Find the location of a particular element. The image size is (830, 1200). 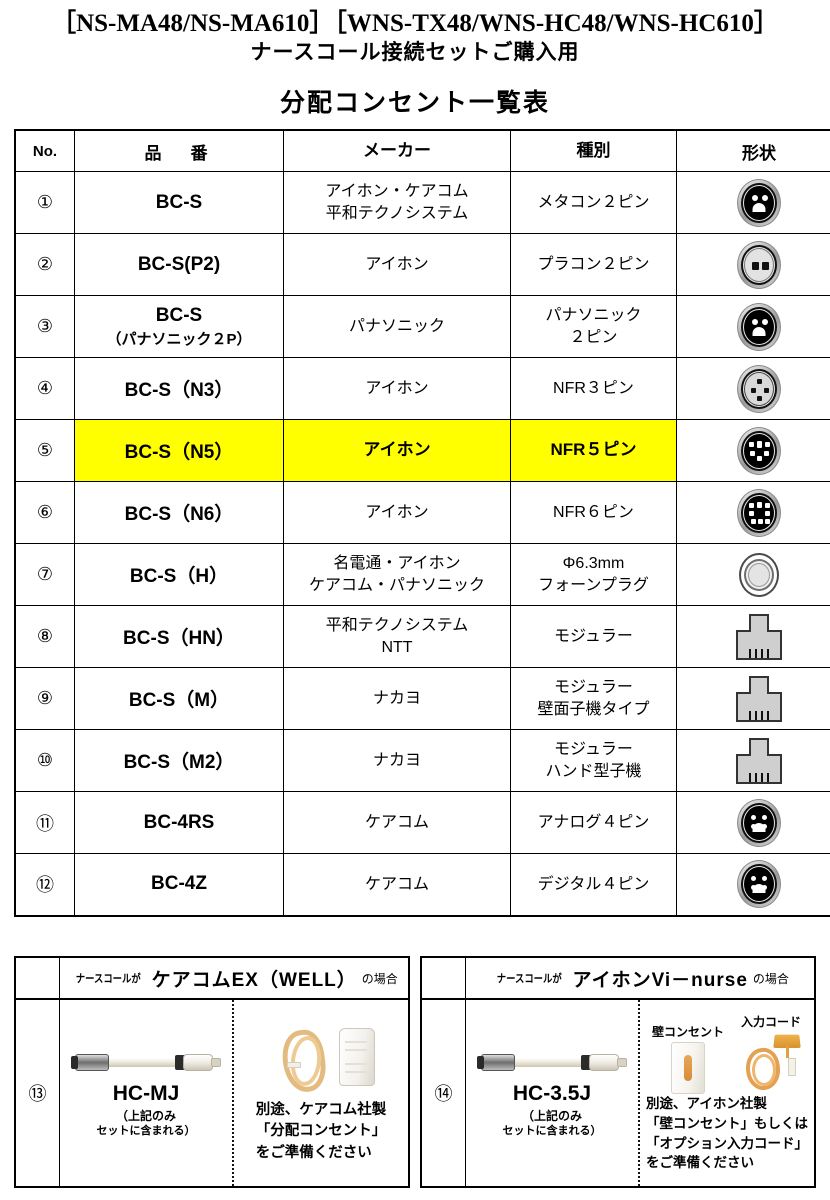

connector-4pin-black-icon is located at coordinates (759, 884).